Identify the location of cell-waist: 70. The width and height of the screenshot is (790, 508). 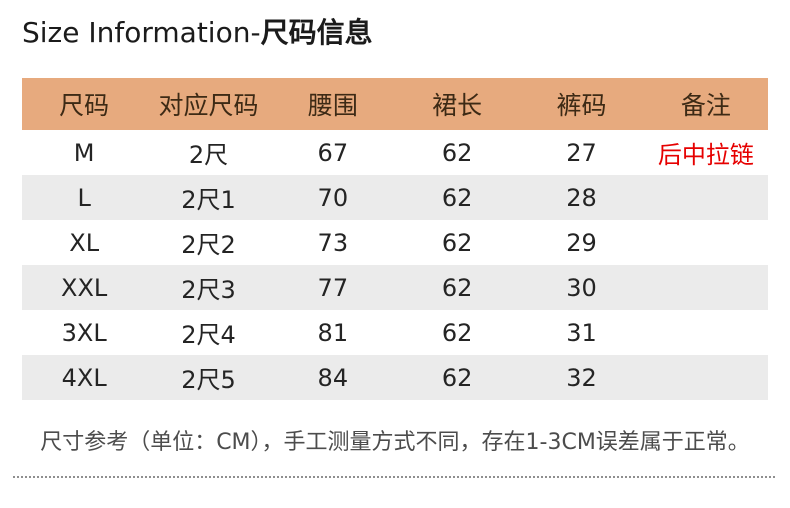
(333, 197).